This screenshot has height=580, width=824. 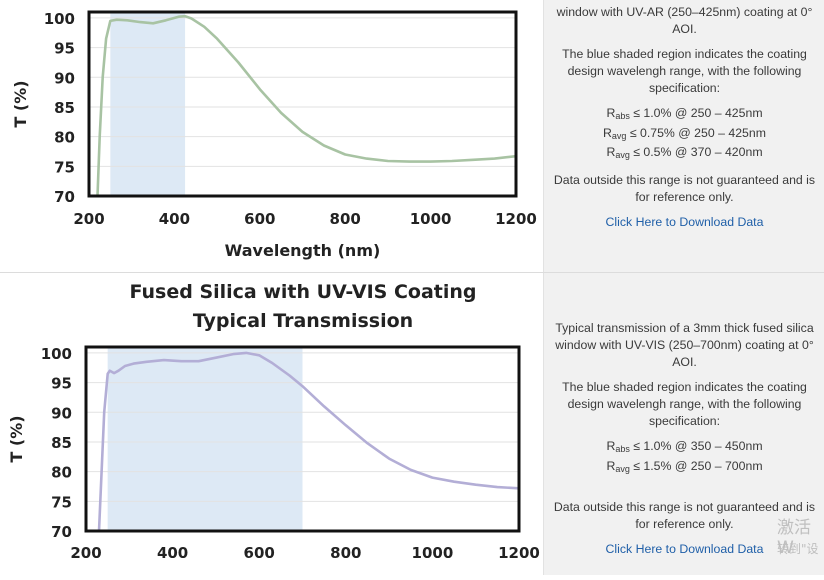 I want to click on os-watermark-sub: 转到"设, so click(x=798, y=549).